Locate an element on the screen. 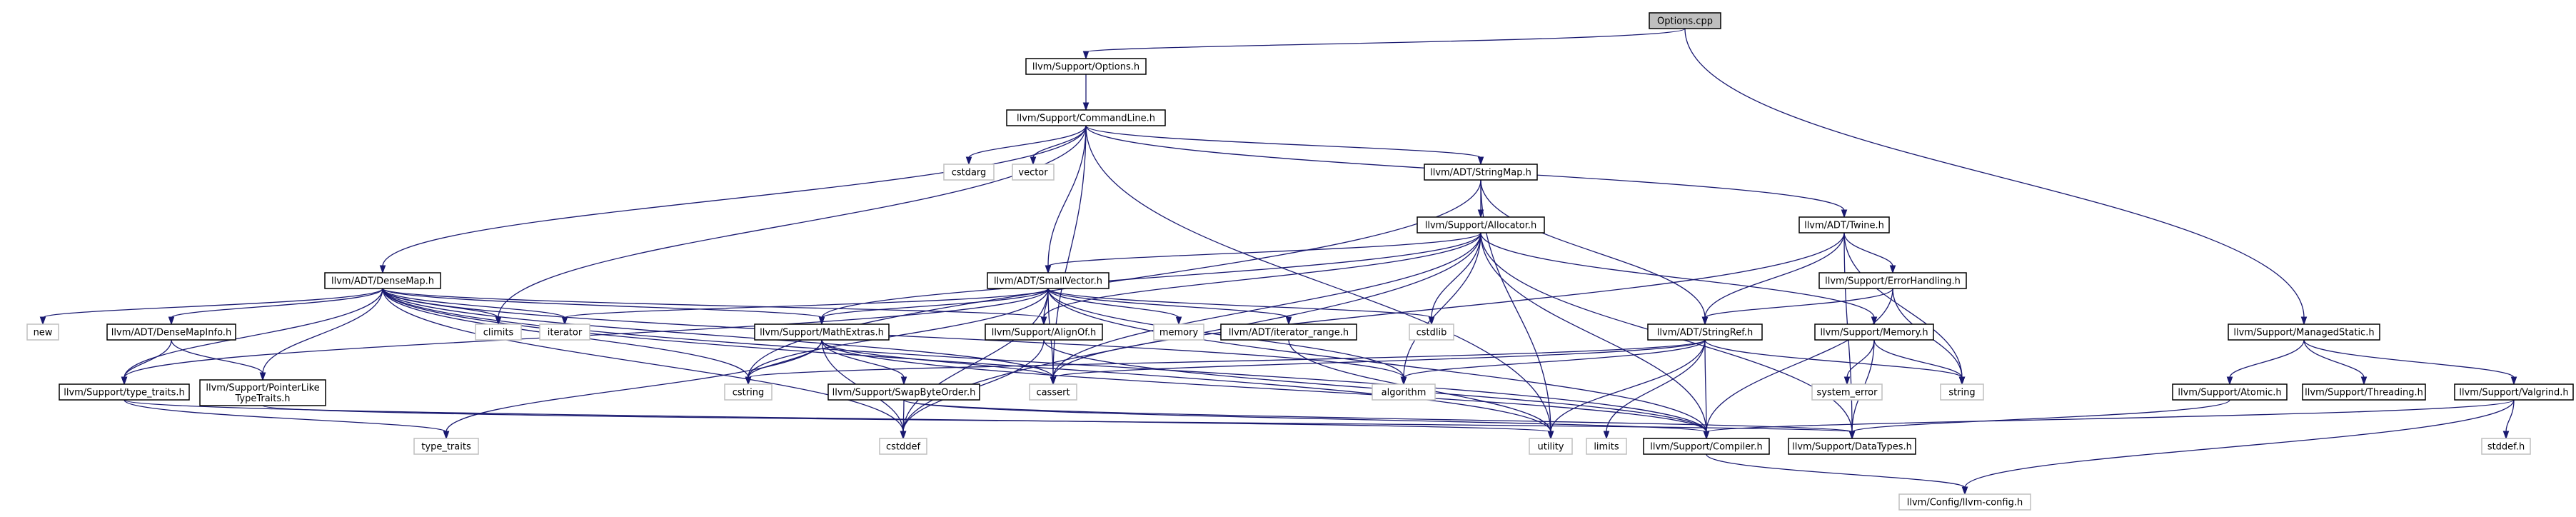  edge-mathextras-h-to-swapbyteorder-h is located at coordinates (864, 362).